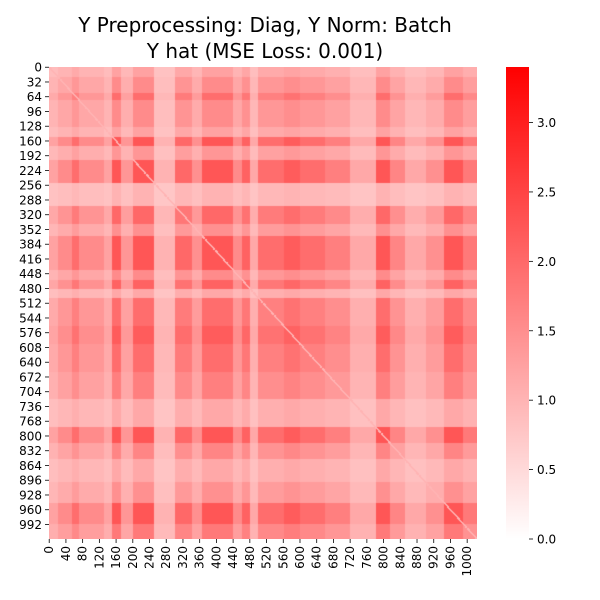 The width and height of the screenshot is (600, 600). Describe the element at coordinates (30, 436) in the screenshot. I see `y-tick-label: 800` at that location.